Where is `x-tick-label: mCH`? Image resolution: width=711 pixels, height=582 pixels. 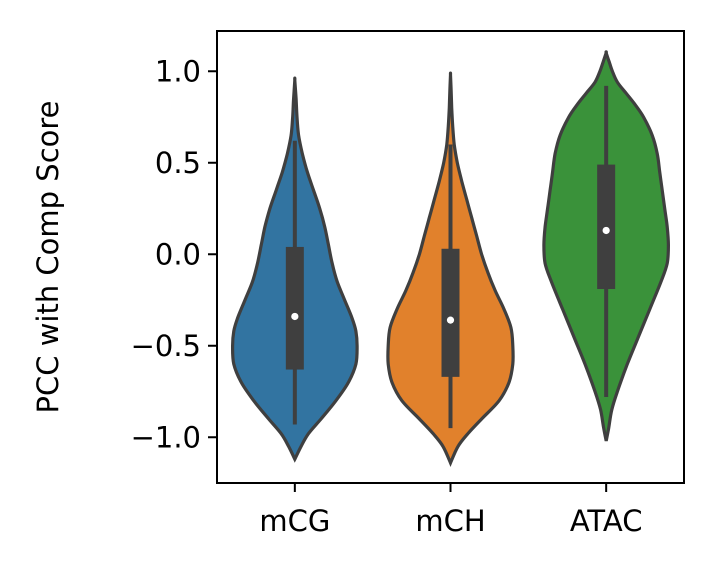
x-tick-label: mCH is located at coordinates (450, 521).